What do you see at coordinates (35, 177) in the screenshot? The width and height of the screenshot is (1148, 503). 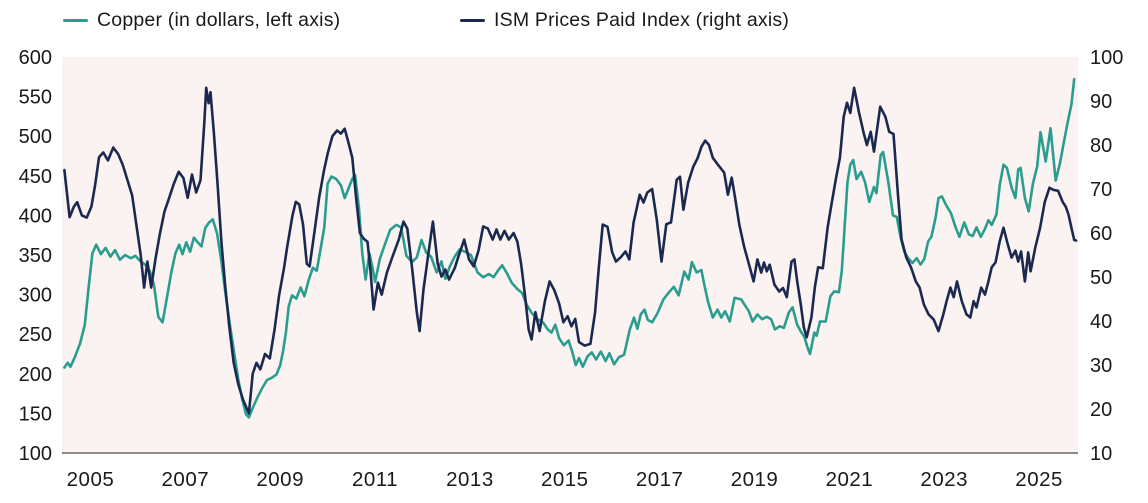 I see `left-axis-tick-label: 450` at bounding box center [35, 177].